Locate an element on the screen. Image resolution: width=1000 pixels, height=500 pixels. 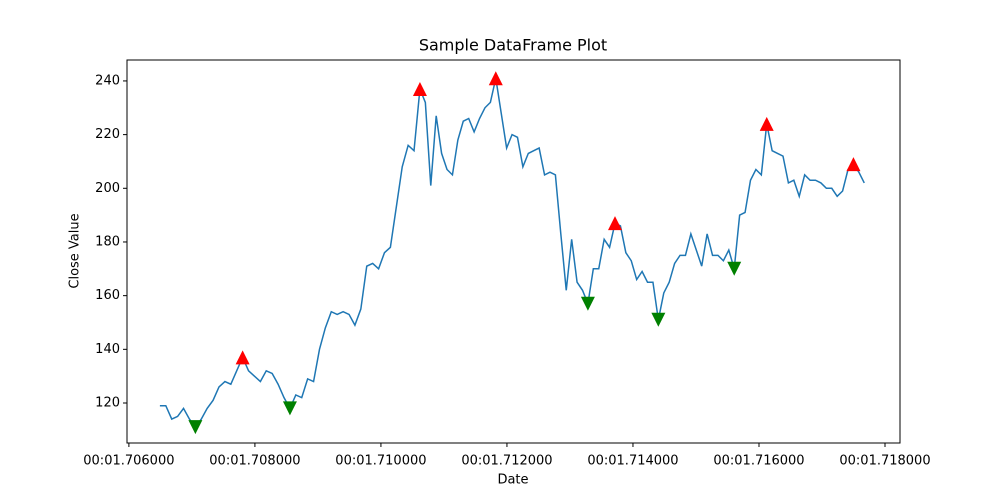
y-axis-label: Close Value is located at coordinates (75, 250).